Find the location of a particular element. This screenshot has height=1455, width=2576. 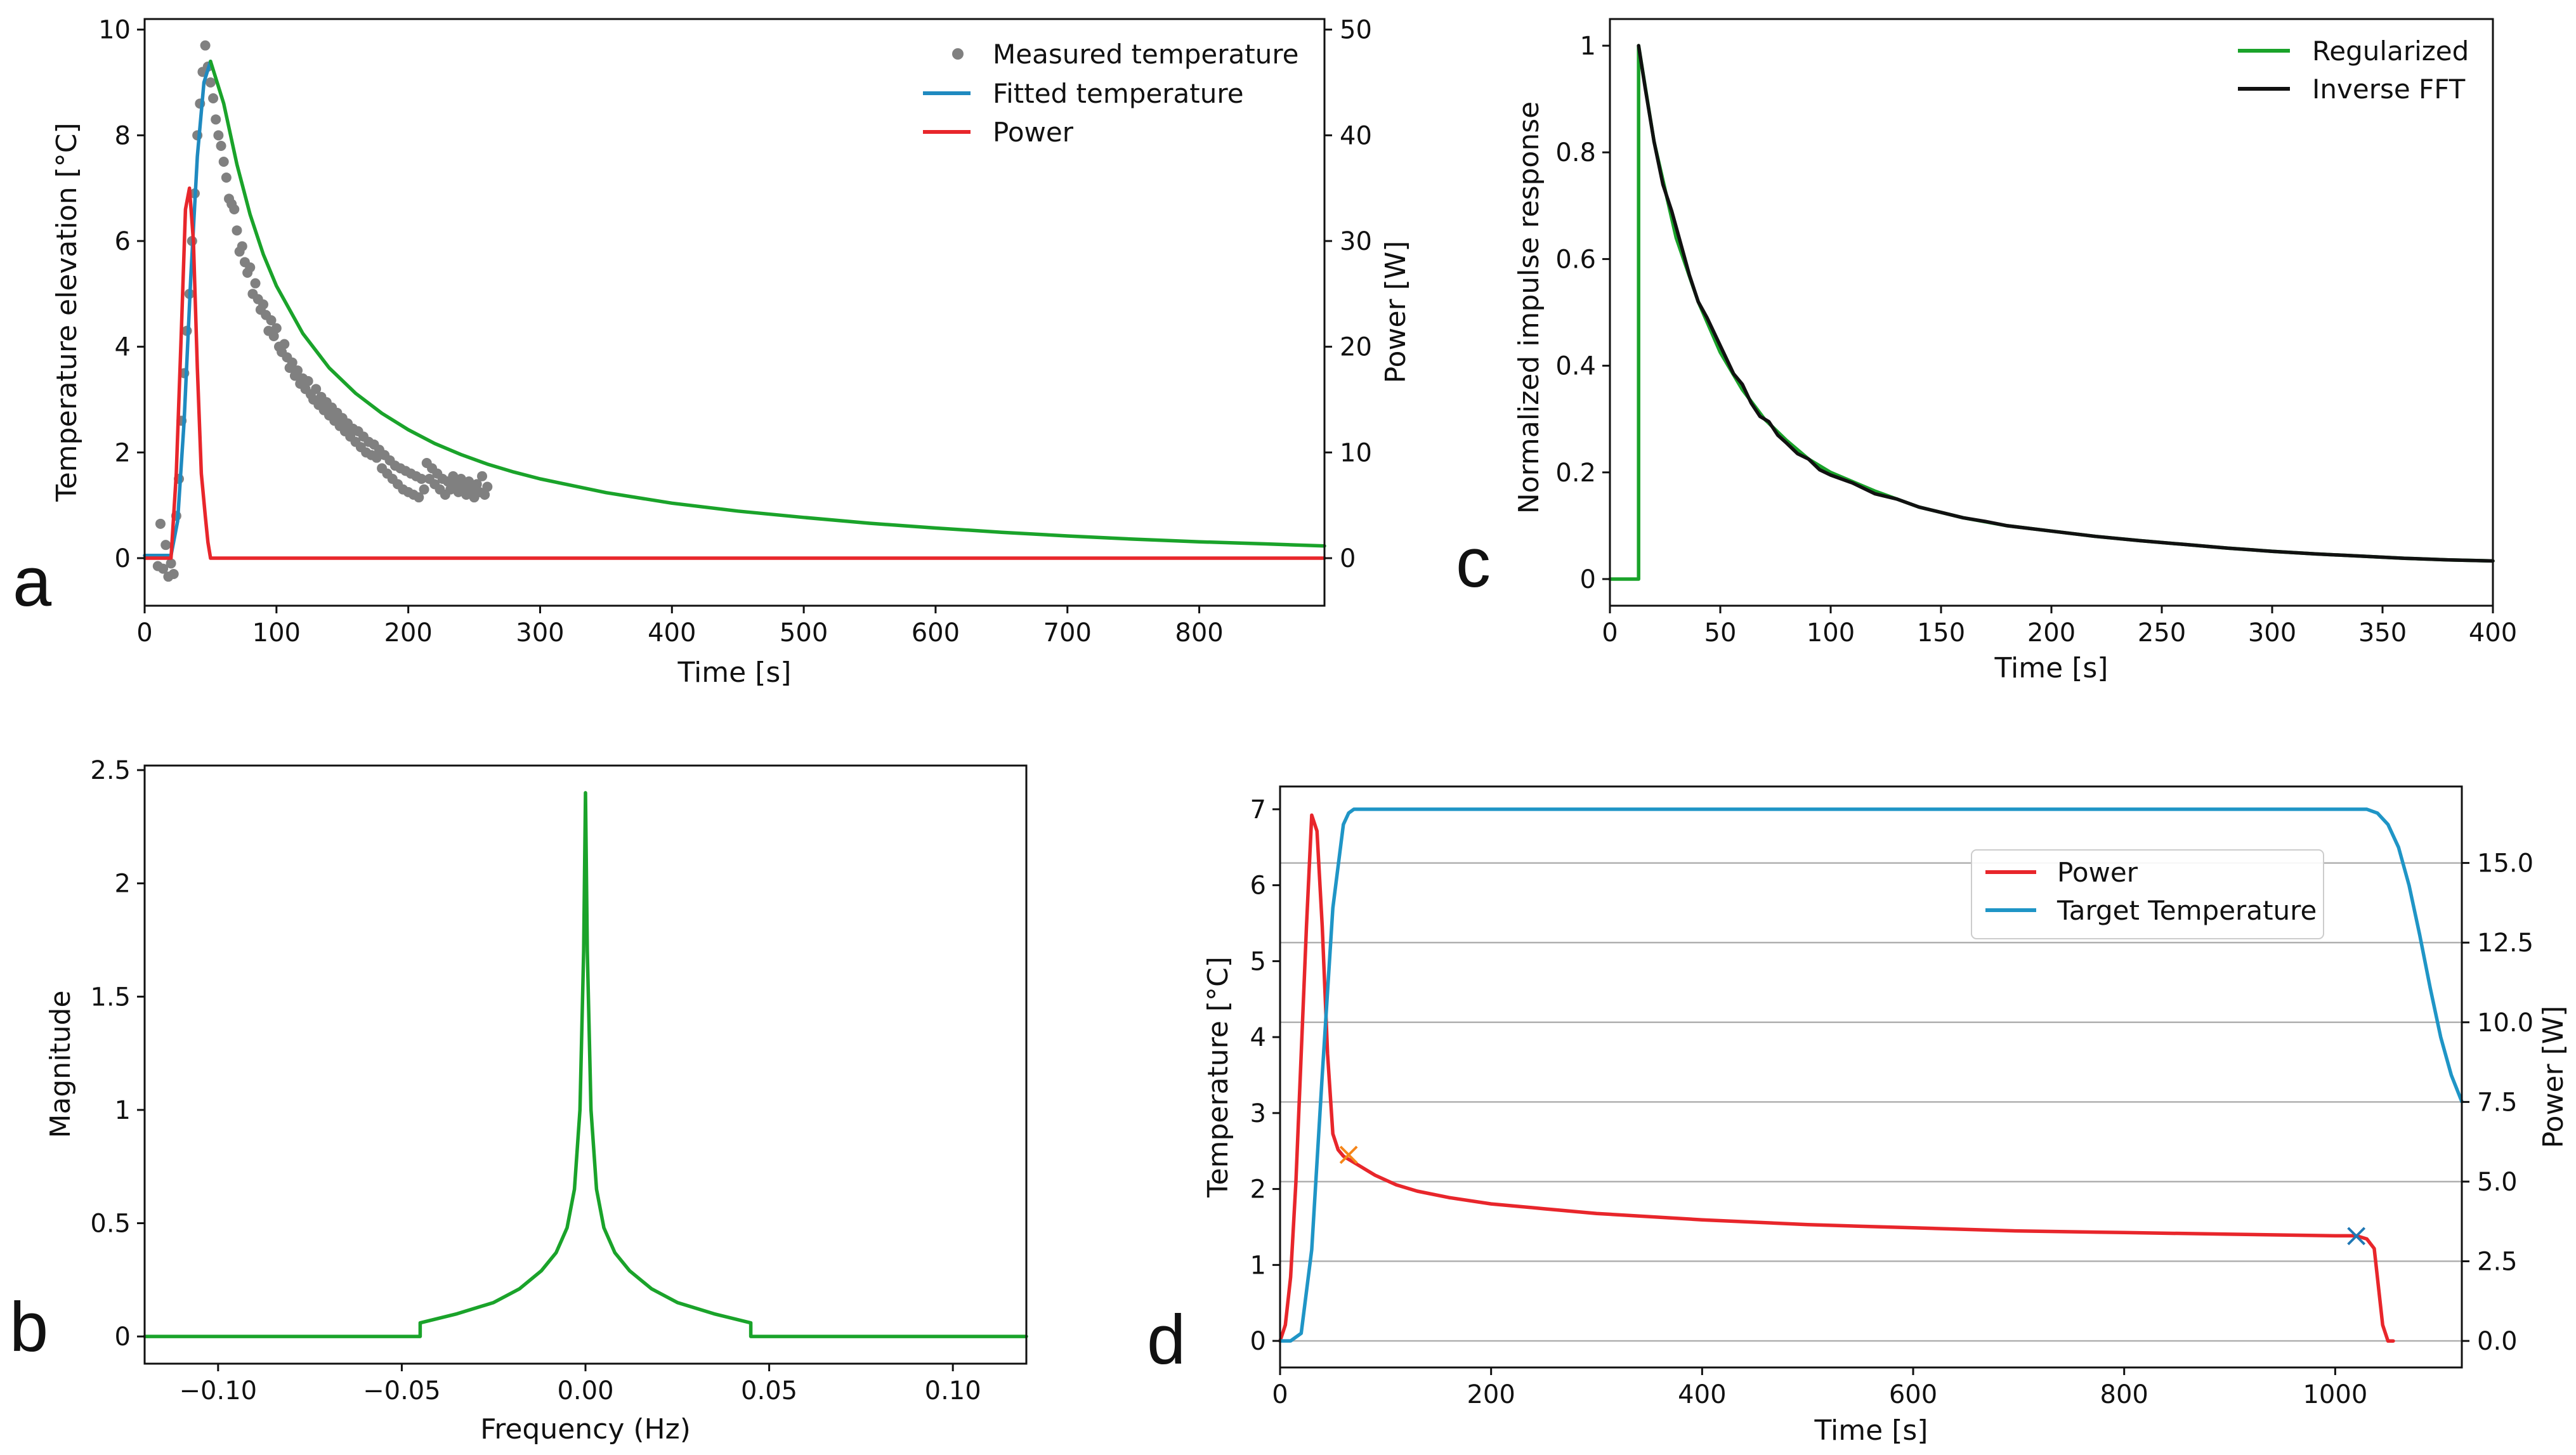

x-tick-label: −0.05 is located at coordinates (402, 1391).